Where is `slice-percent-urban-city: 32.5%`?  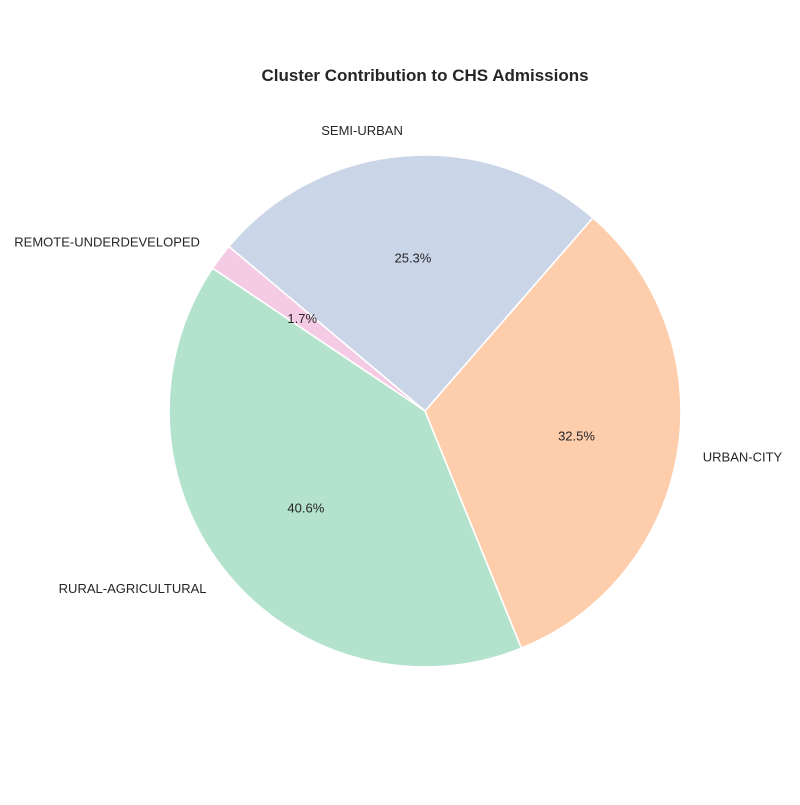
slice-percent-urban-city: 32.5% is located at coordinates (576, 436).